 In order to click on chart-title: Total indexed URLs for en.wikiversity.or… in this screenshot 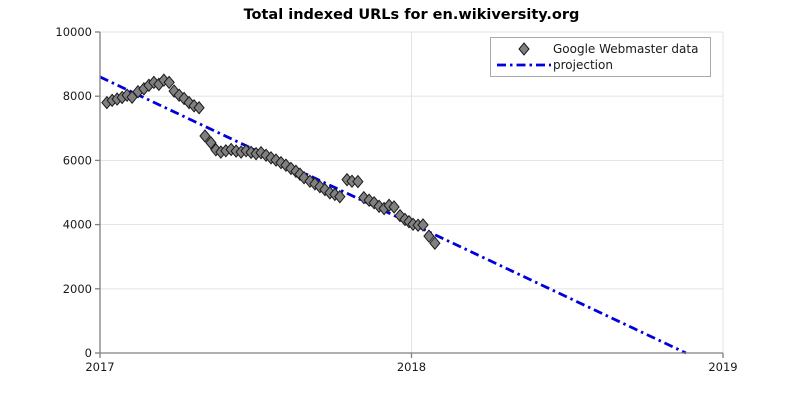, I will do `click(411, 15)`.